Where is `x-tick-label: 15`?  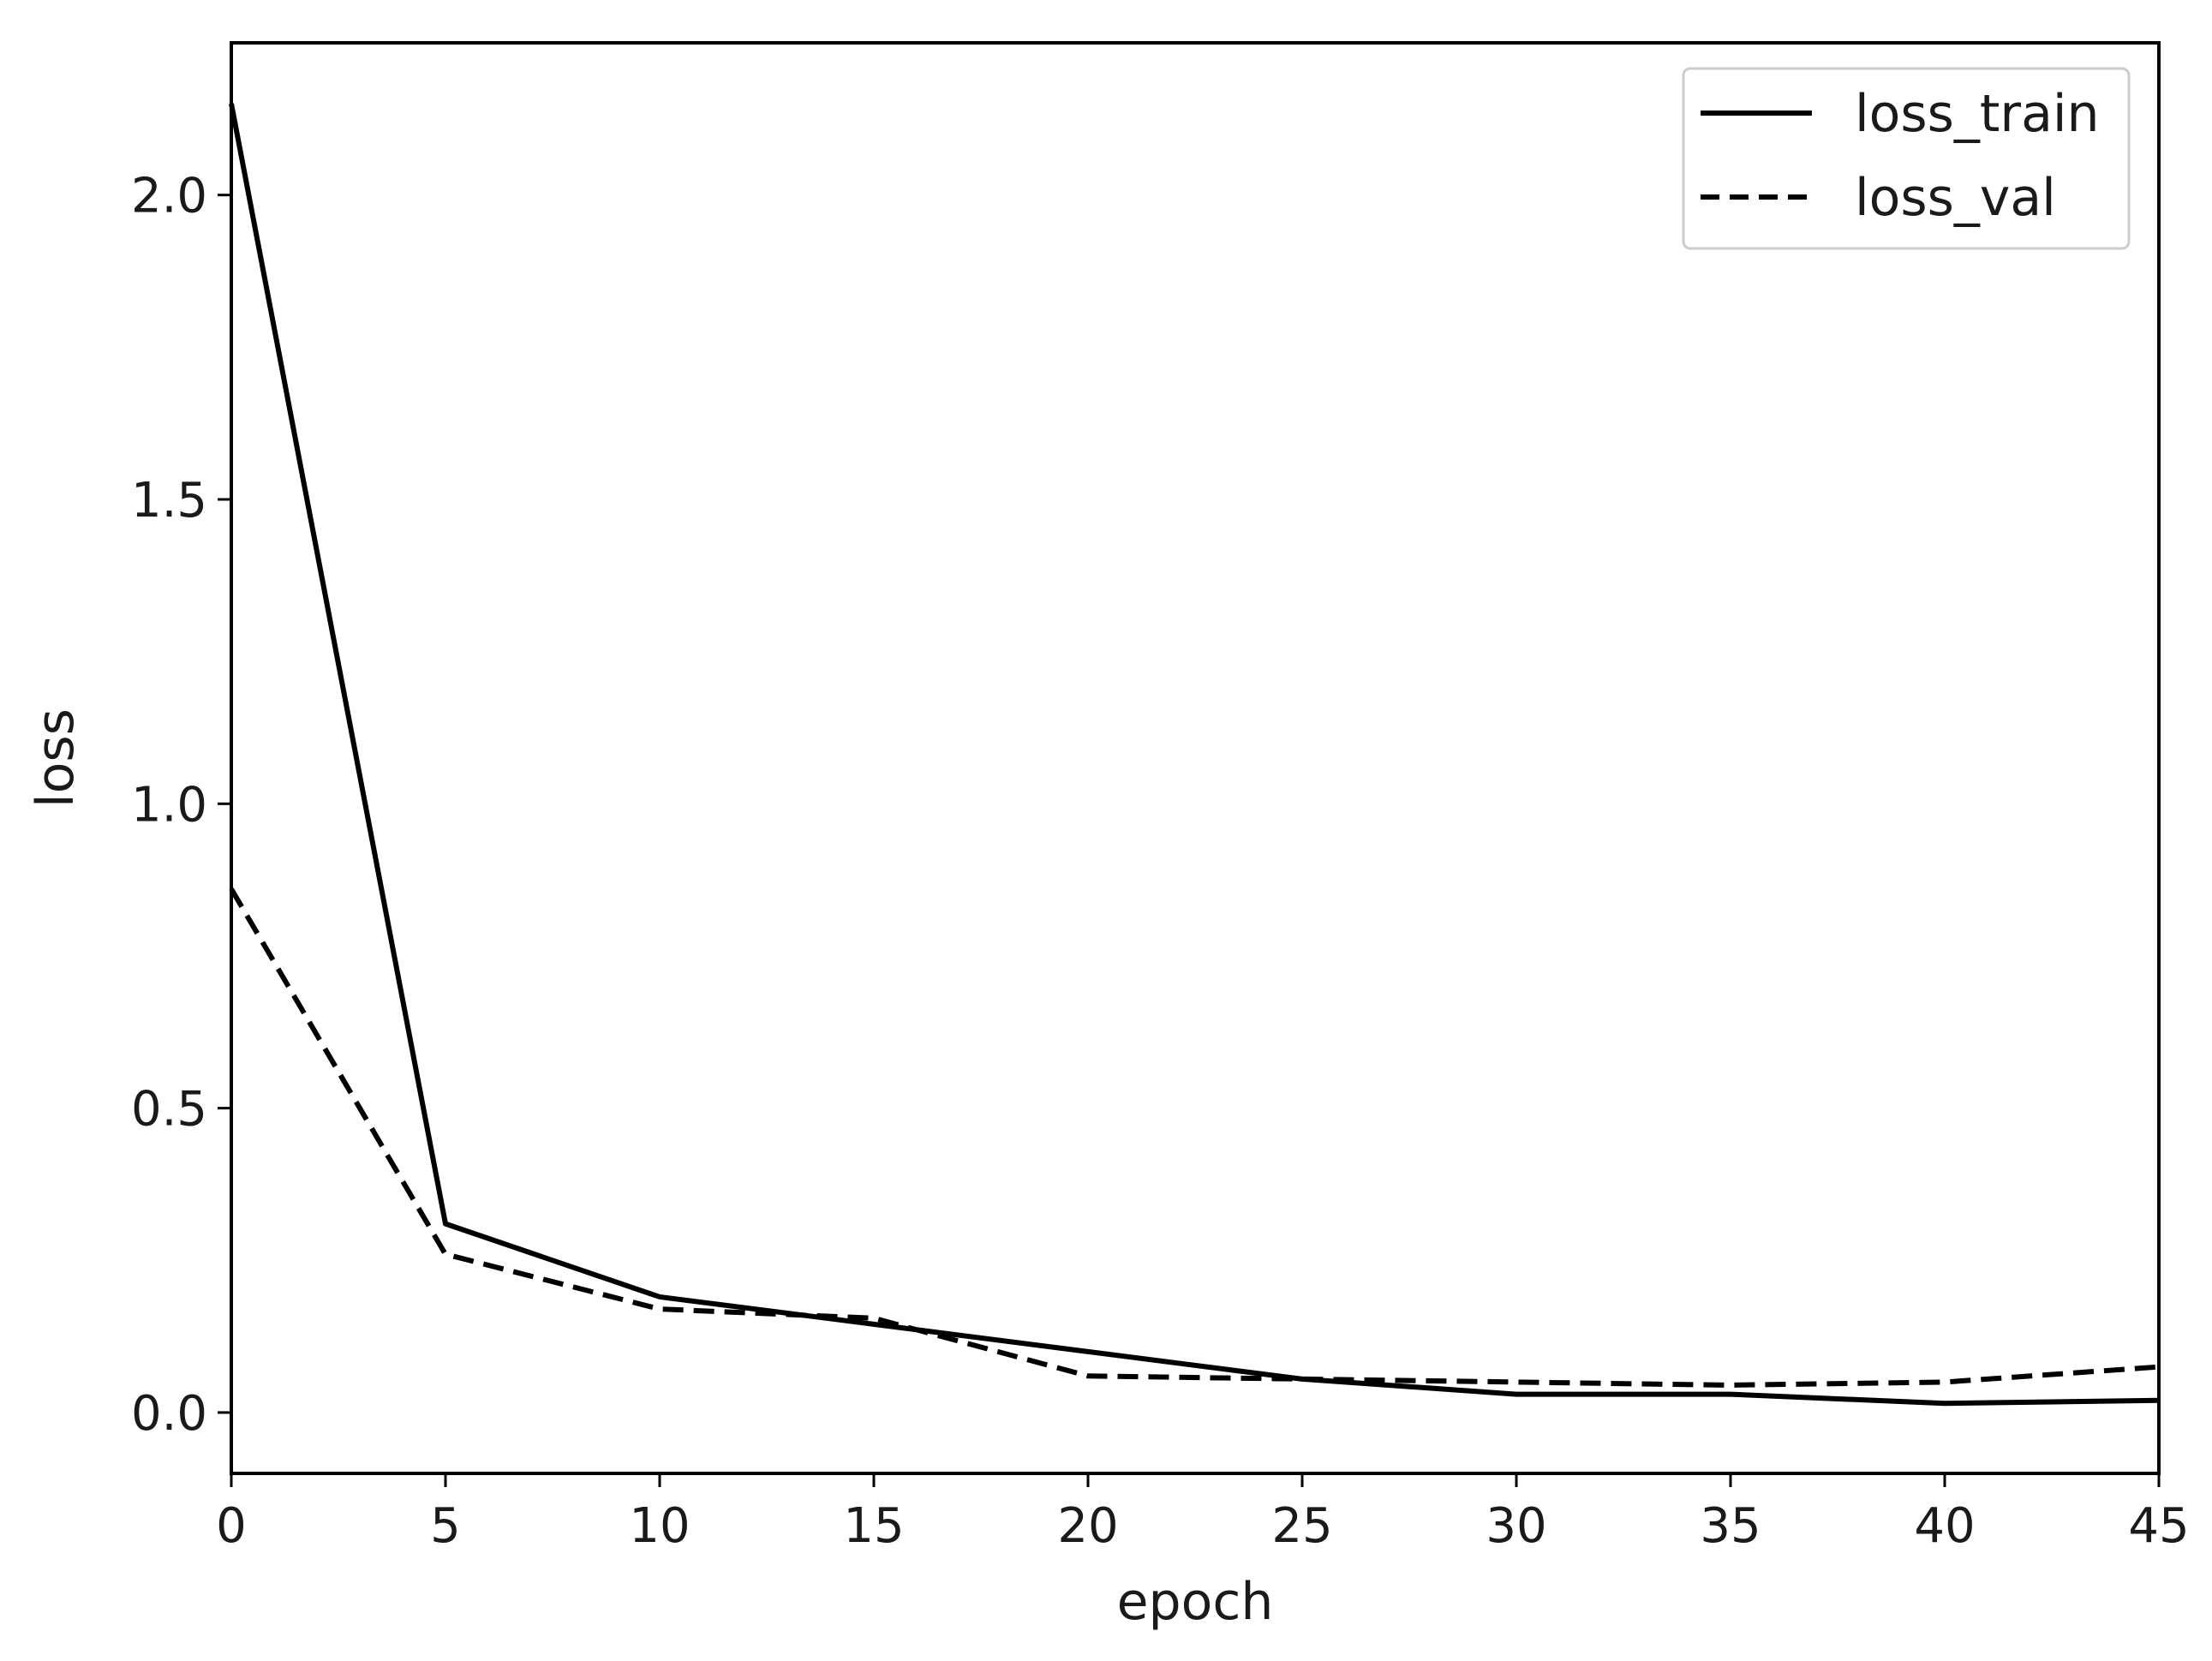
x-tick-label: 15 is located at coordinates (873, 1526).